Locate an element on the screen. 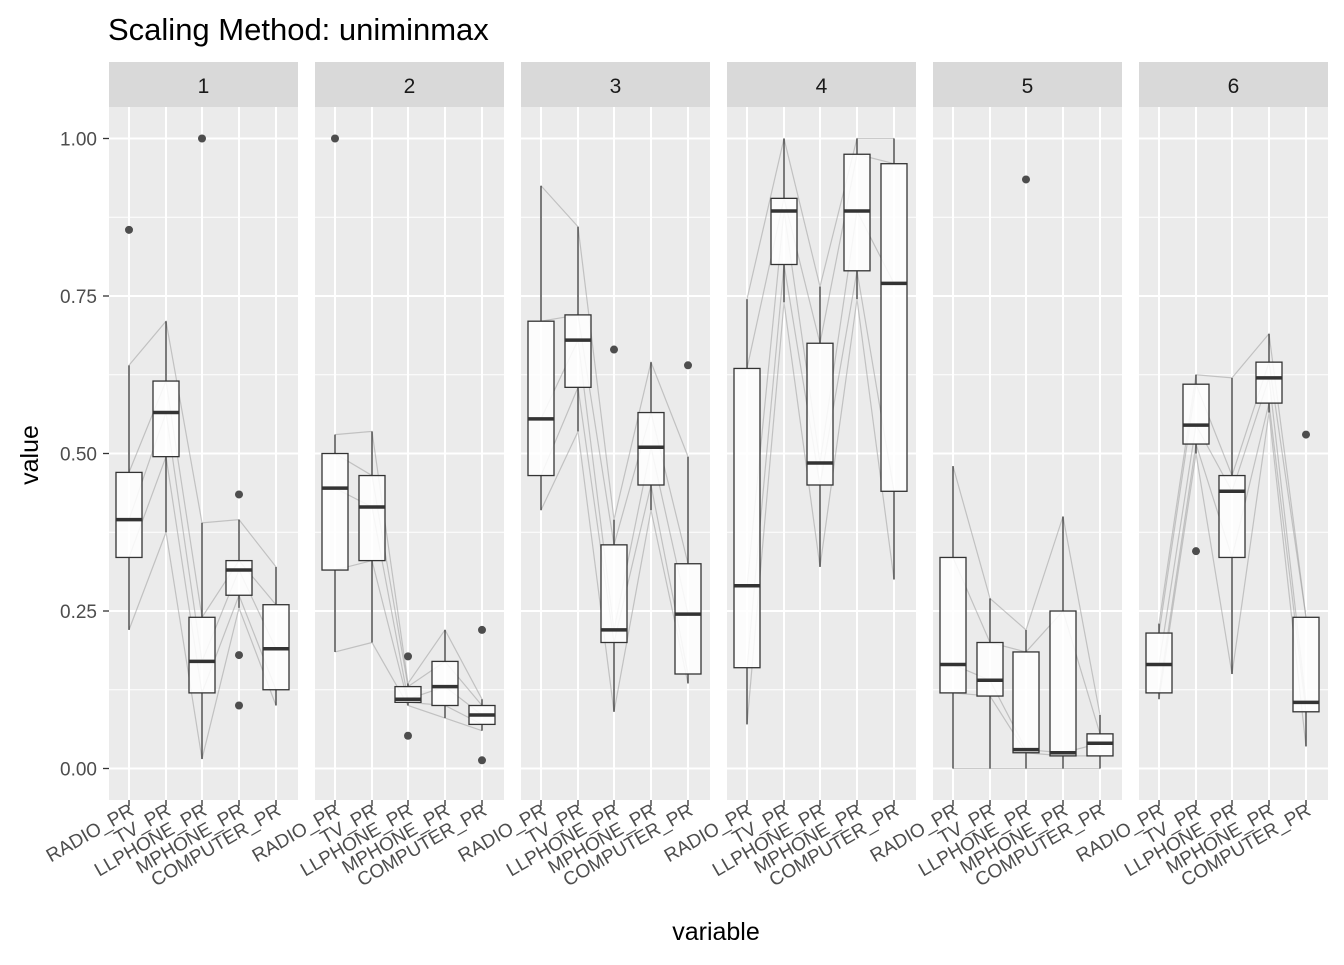 The width and height of the screenshot is (1344, 965). facet-strip-label: 1 is located at coordinates (204, 86).